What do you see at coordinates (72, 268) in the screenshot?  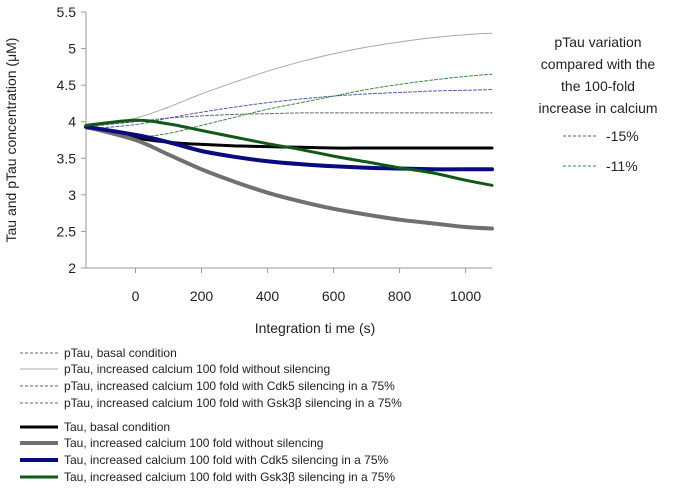 I see `y-tick-label: 2` at bounding box center [72, 268].